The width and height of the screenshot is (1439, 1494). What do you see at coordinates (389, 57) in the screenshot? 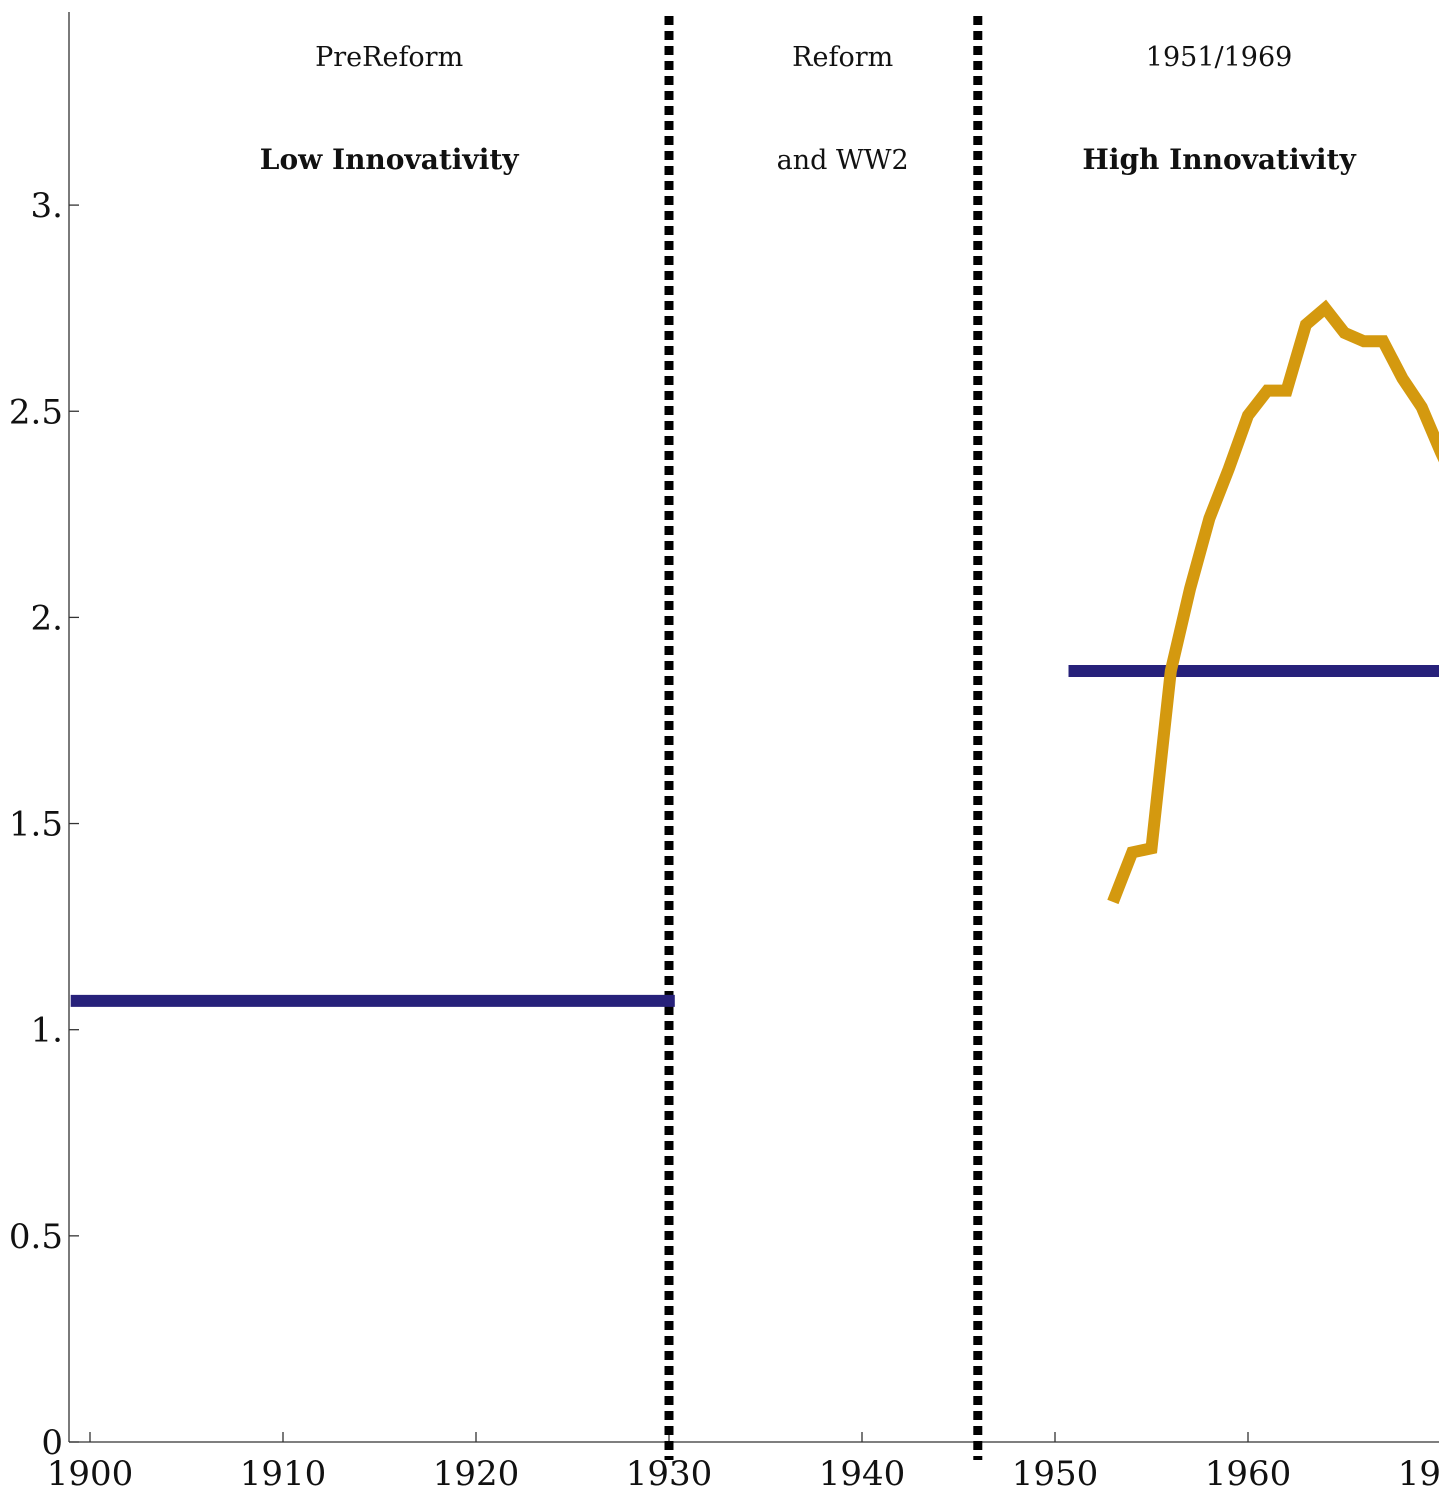
I see `period-label-line1: PreReform` at bounding box center [389, 57].